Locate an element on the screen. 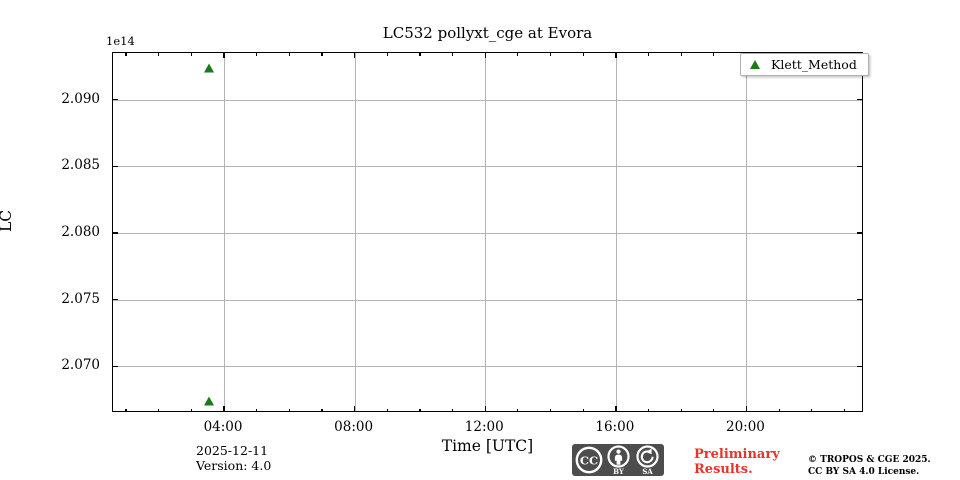 The image size is (960, 480). creative-commons-license-badge: CC BY SA is located at coordinates (618, 460).